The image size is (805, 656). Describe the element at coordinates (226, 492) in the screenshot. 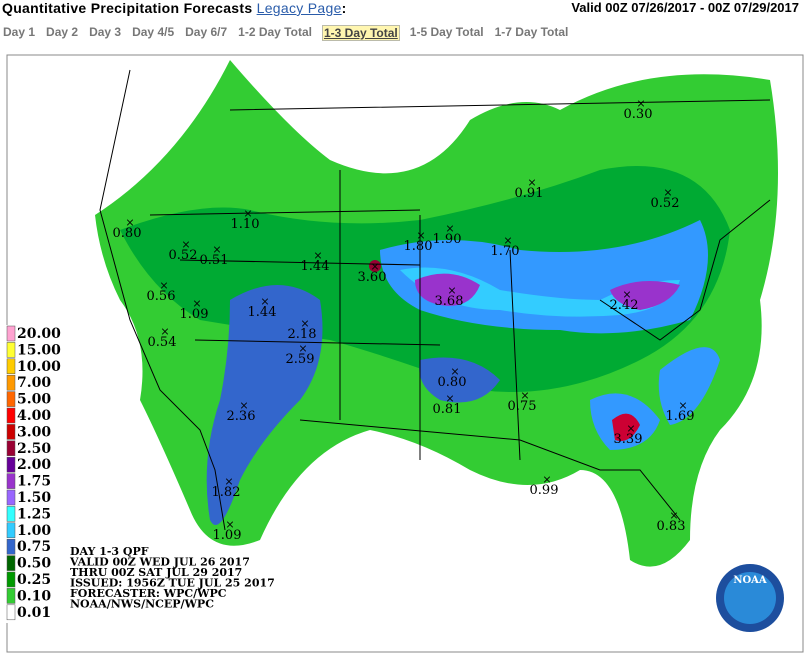

I see `map-value: 1.82` at that location.